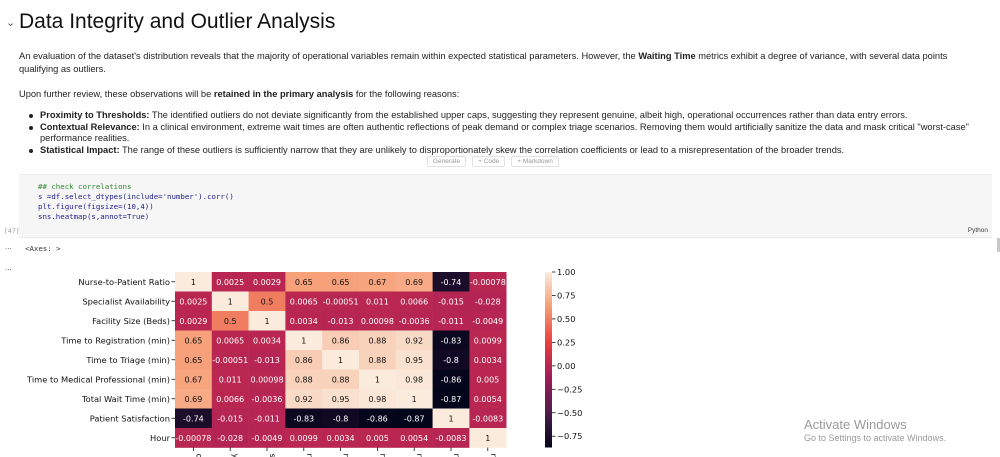 This screenshot has height=457, width=1000. I want to click on column-label: y, so click(236, 455).